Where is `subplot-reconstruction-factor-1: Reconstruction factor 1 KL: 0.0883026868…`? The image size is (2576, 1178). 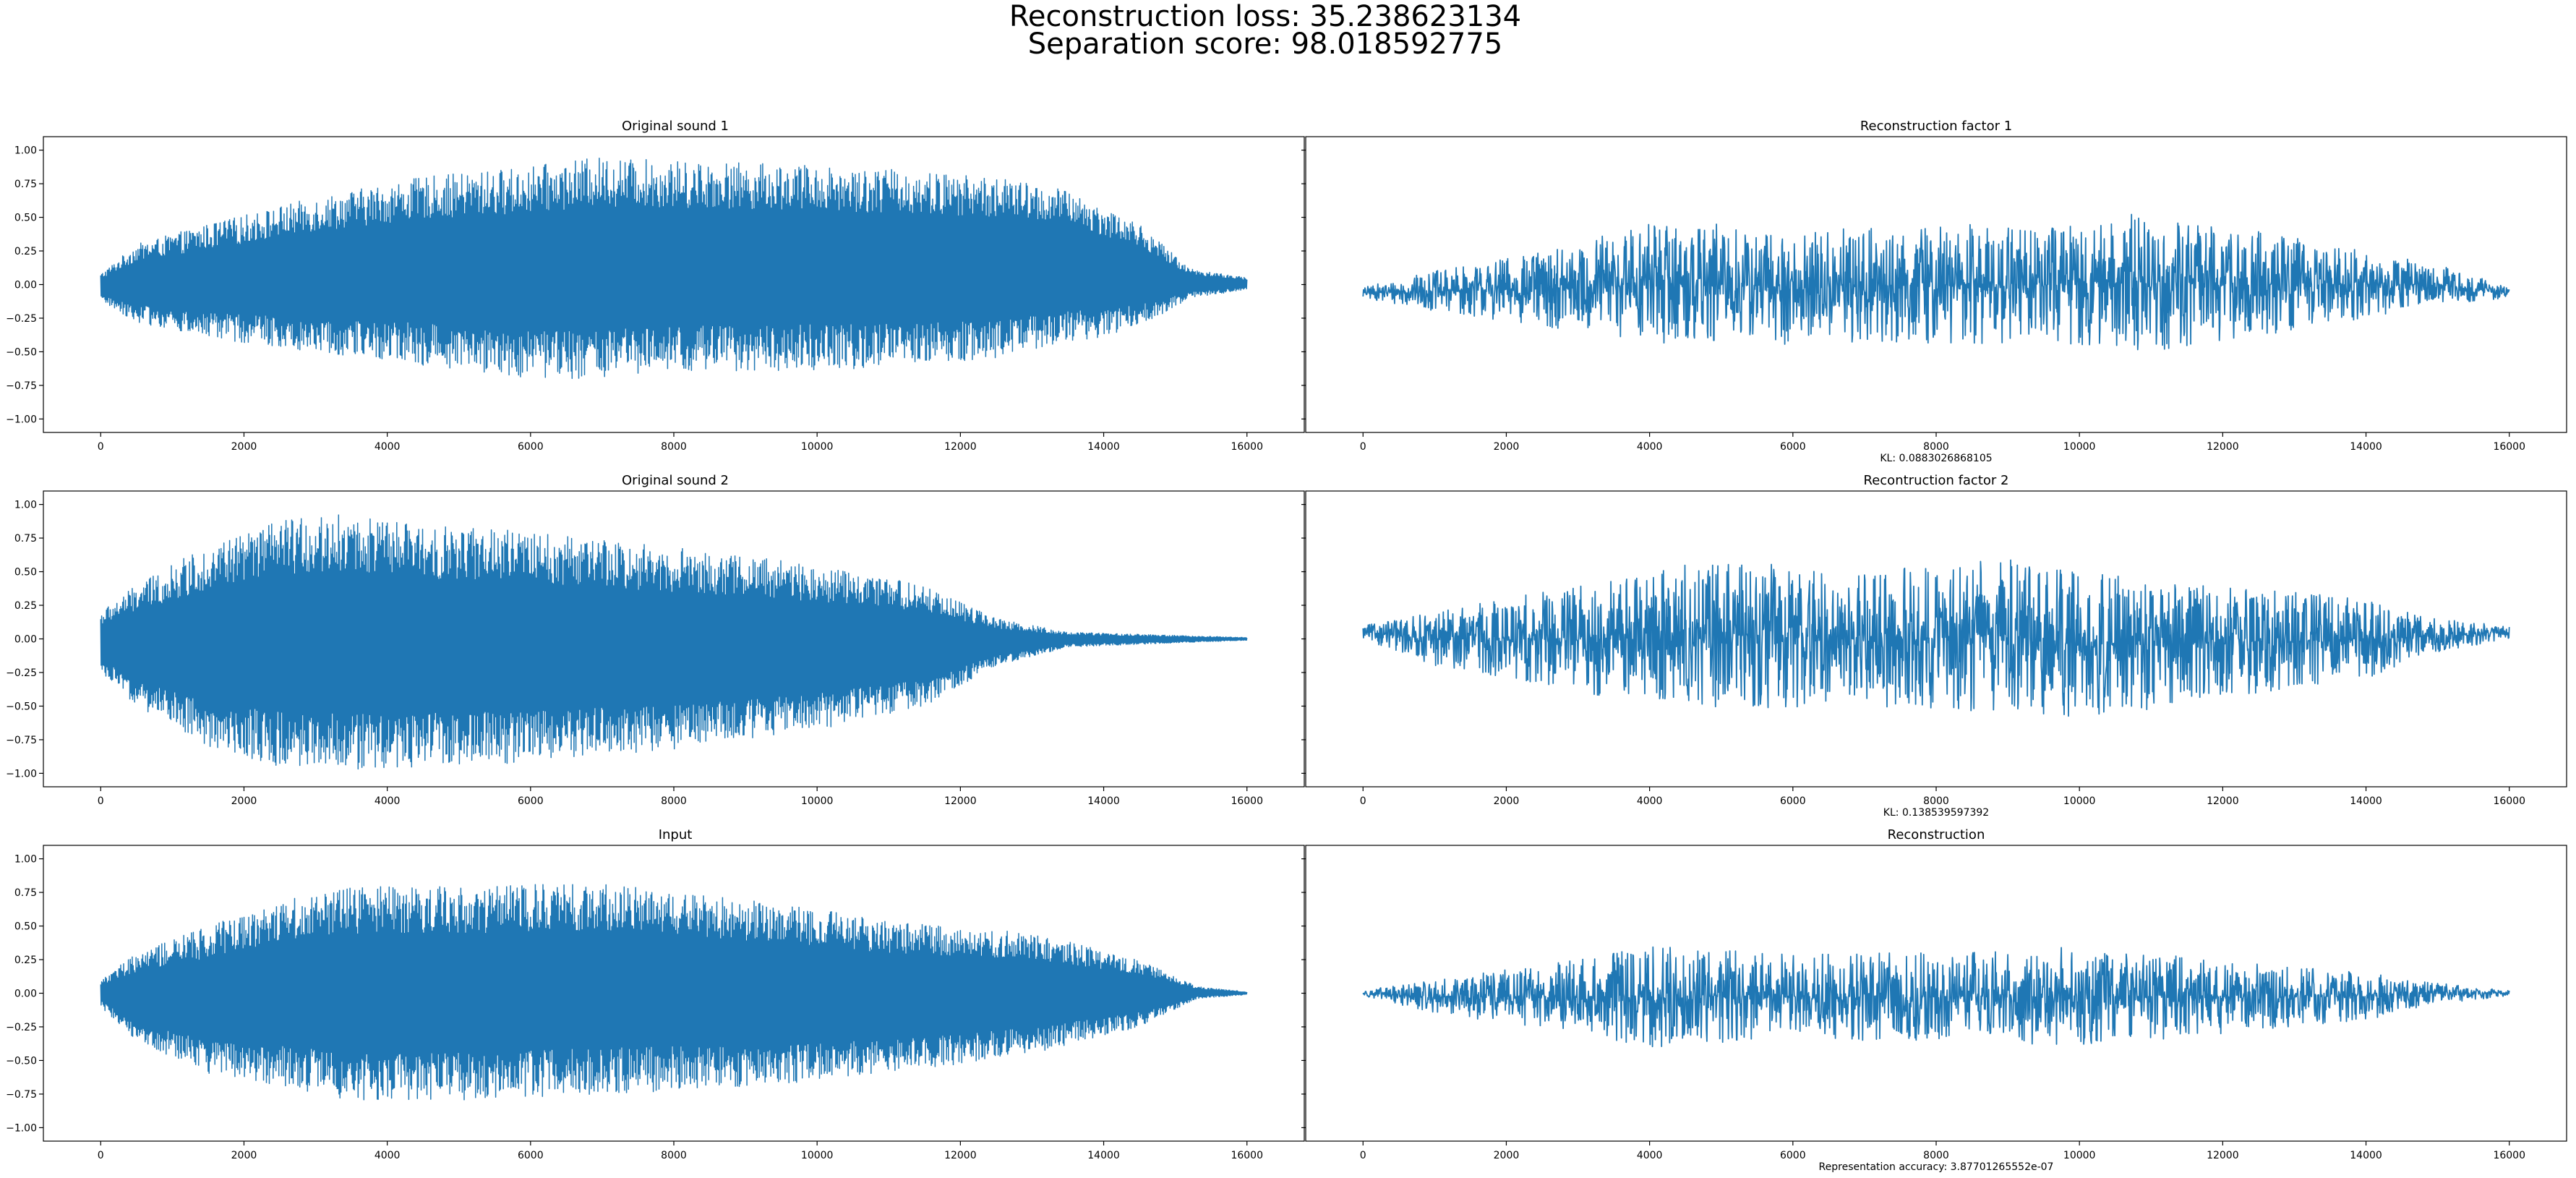
subplot-reconstruction-factor-1: Reconstruction factor 1 KL: 0.0883026868… is located at coordinates (1934, 291).